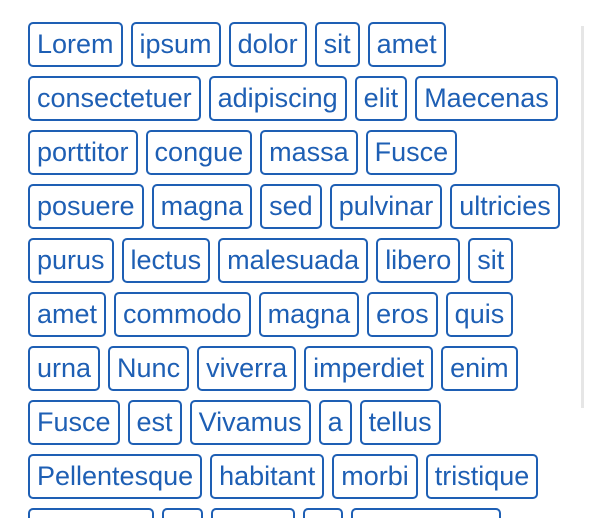  I want to click on tag-chip: ipsum, so click(175, 44).